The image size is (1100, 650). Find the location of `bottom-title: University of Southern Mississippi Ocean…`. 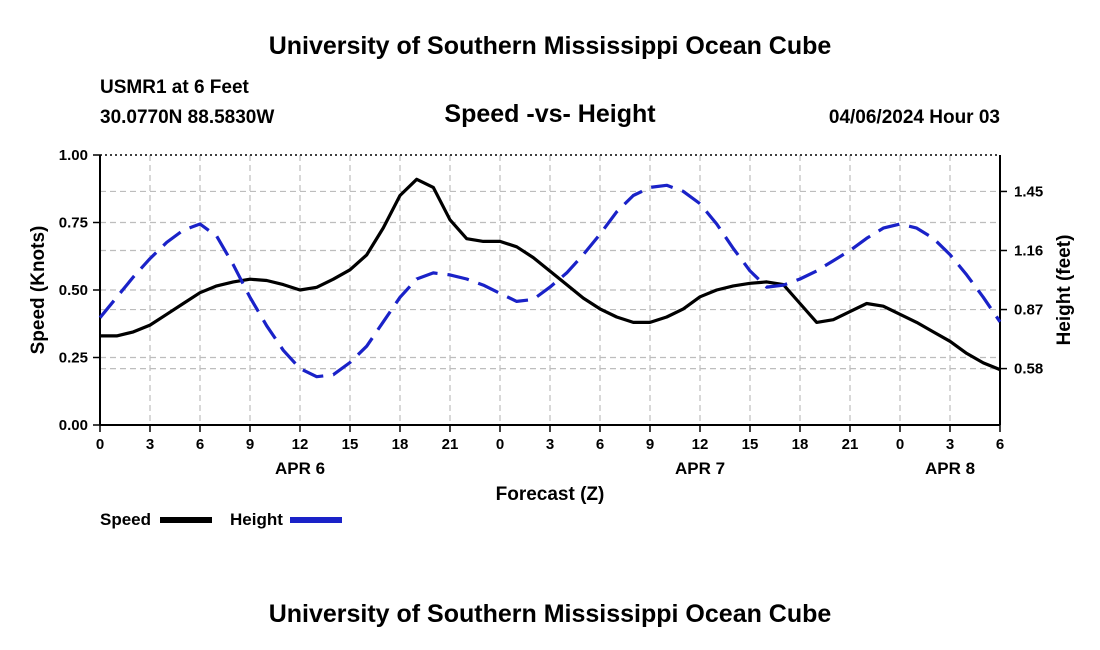

bottom-title: University of Southern Mississippi Ocean… is located at coordinates (550, 614).